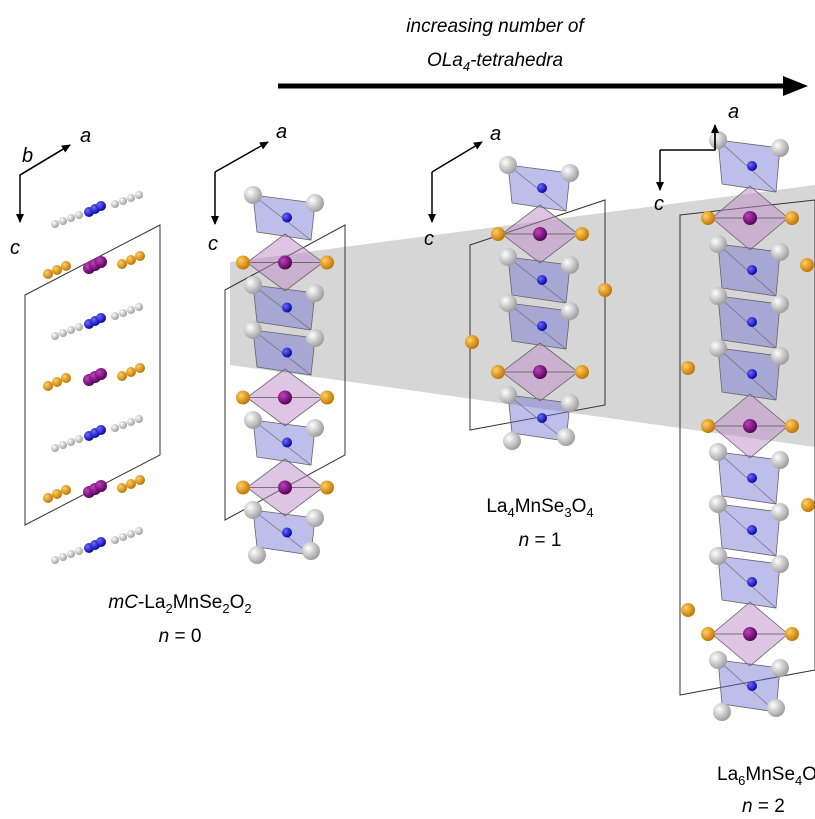 The image size is (815, 819). What do you see at coordinates (545, 540) in the screenshot?
I see `text-part: = 1` at bounding box center [545, 540].